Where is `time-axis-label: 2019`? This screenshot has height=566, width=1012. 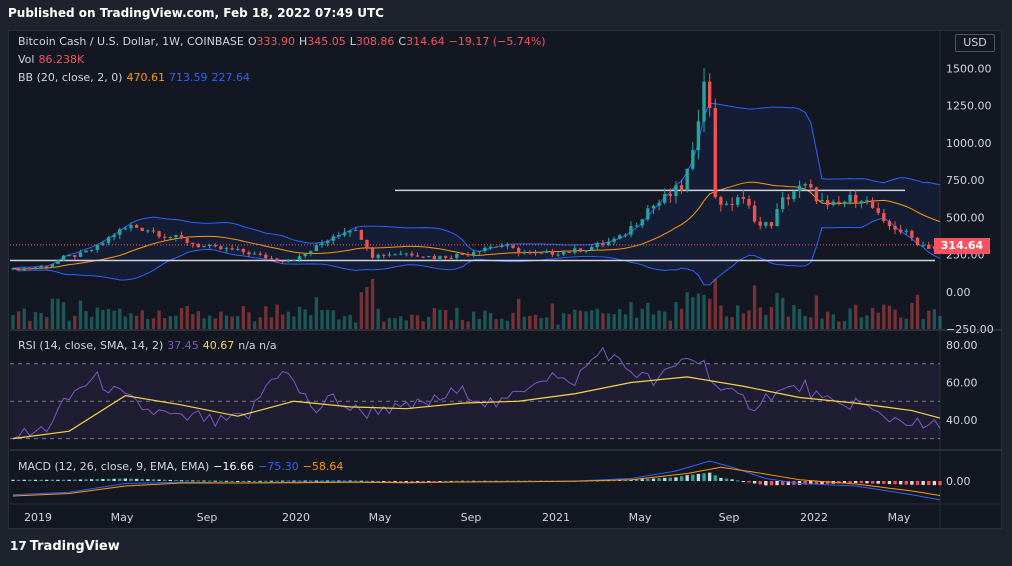 time-axis-label: 2019 is located at coordinates (38, 517).